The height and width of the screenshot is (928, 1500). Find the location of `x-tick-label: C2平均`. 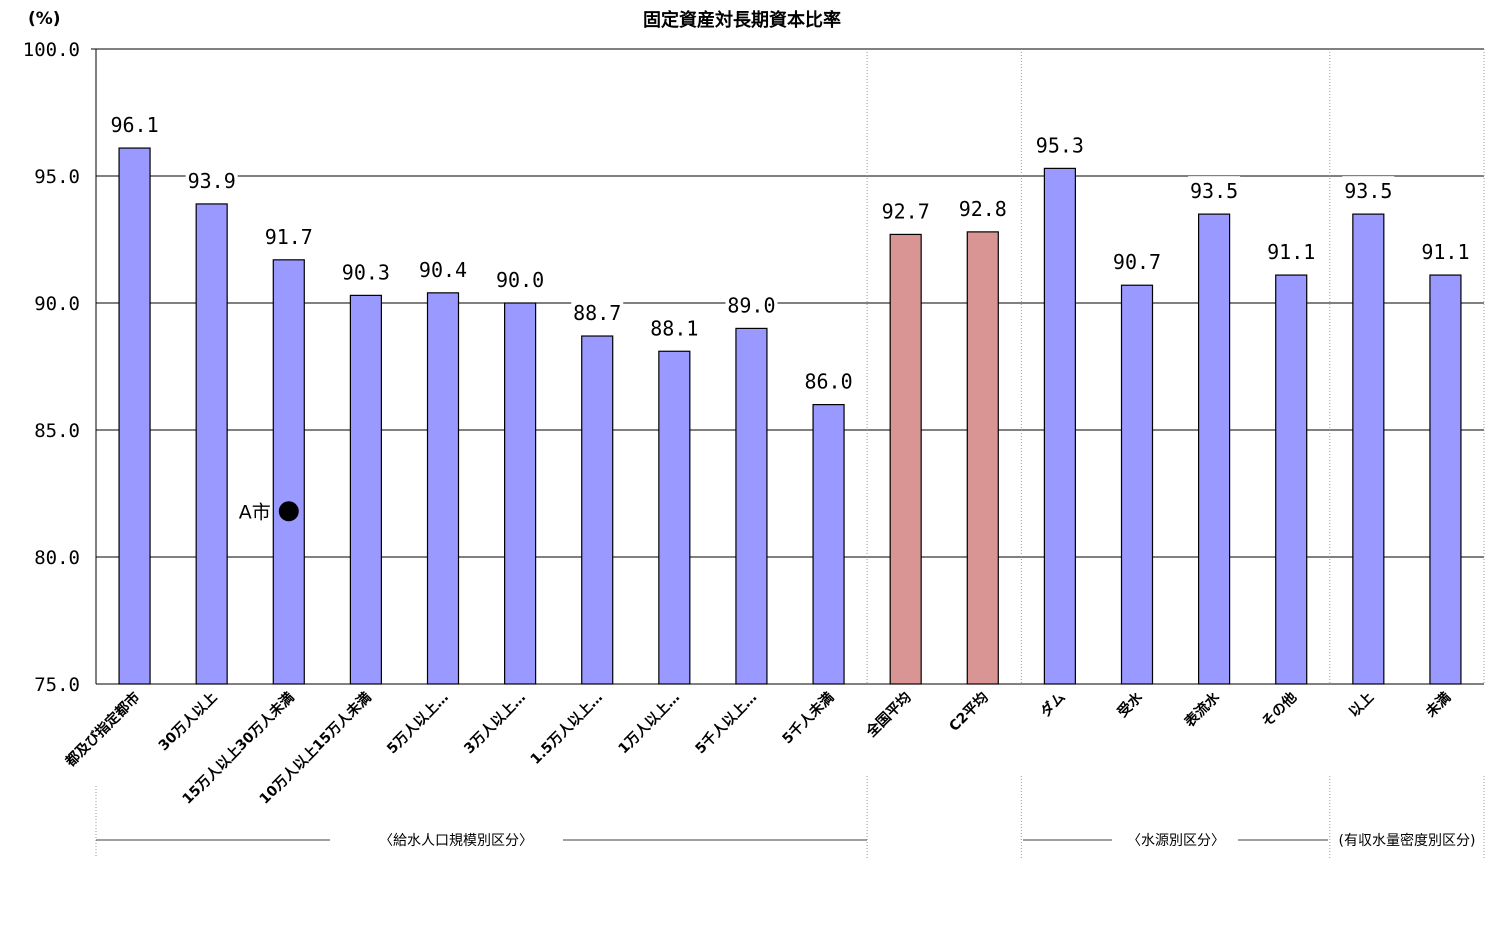

x-tick-label: C2平均 is located at coordinates (969, 712).